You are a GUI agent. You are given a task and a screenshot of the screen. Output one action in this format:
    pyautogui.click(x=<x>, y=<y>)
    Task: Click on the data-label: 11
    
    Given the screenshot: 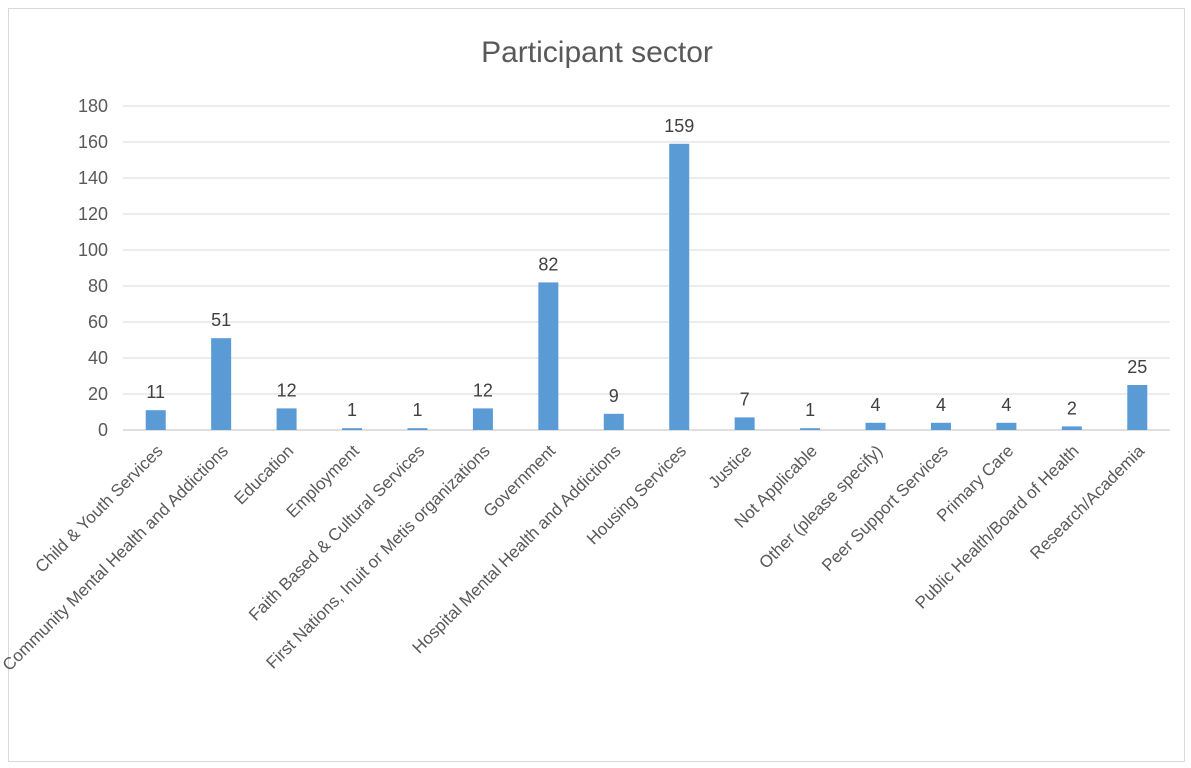 What is the action you would take?
    pyautogui.click(x=155, y=392)
    